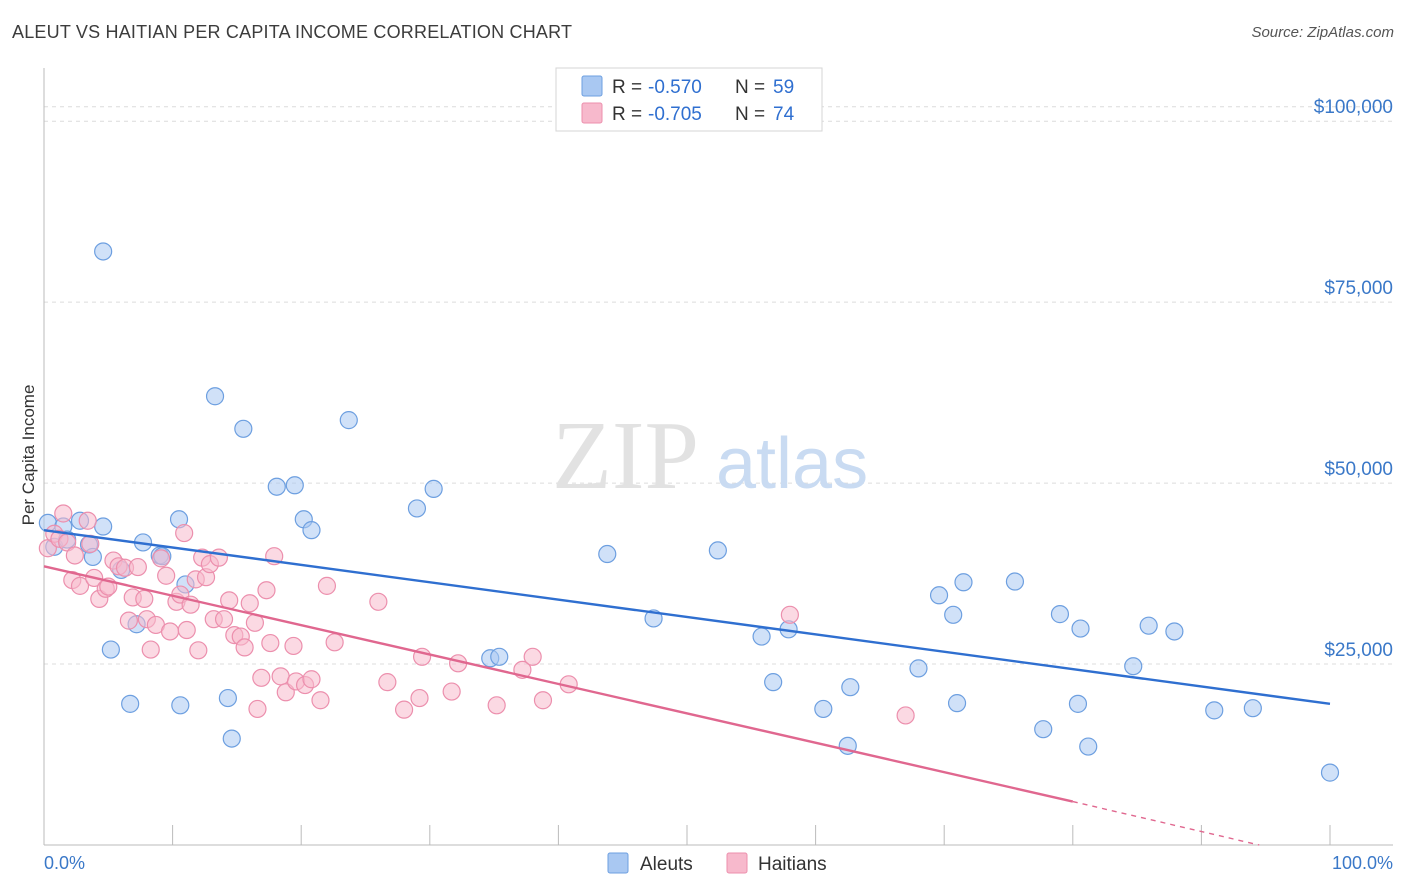 This screenshot has width=1406, height=892. Describe the element at coordinates (1353, 107) in the screenshot. I see `y-tick-label: $100,000` at that location.